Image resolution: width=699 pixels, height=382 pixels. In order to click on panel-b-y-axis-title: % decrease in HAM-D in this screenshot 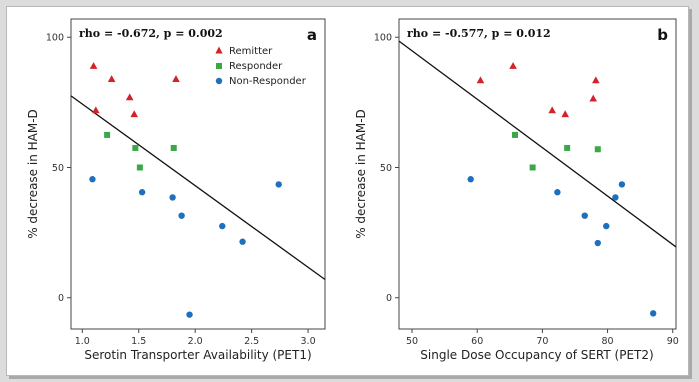, I will do `click(361, 174)`.